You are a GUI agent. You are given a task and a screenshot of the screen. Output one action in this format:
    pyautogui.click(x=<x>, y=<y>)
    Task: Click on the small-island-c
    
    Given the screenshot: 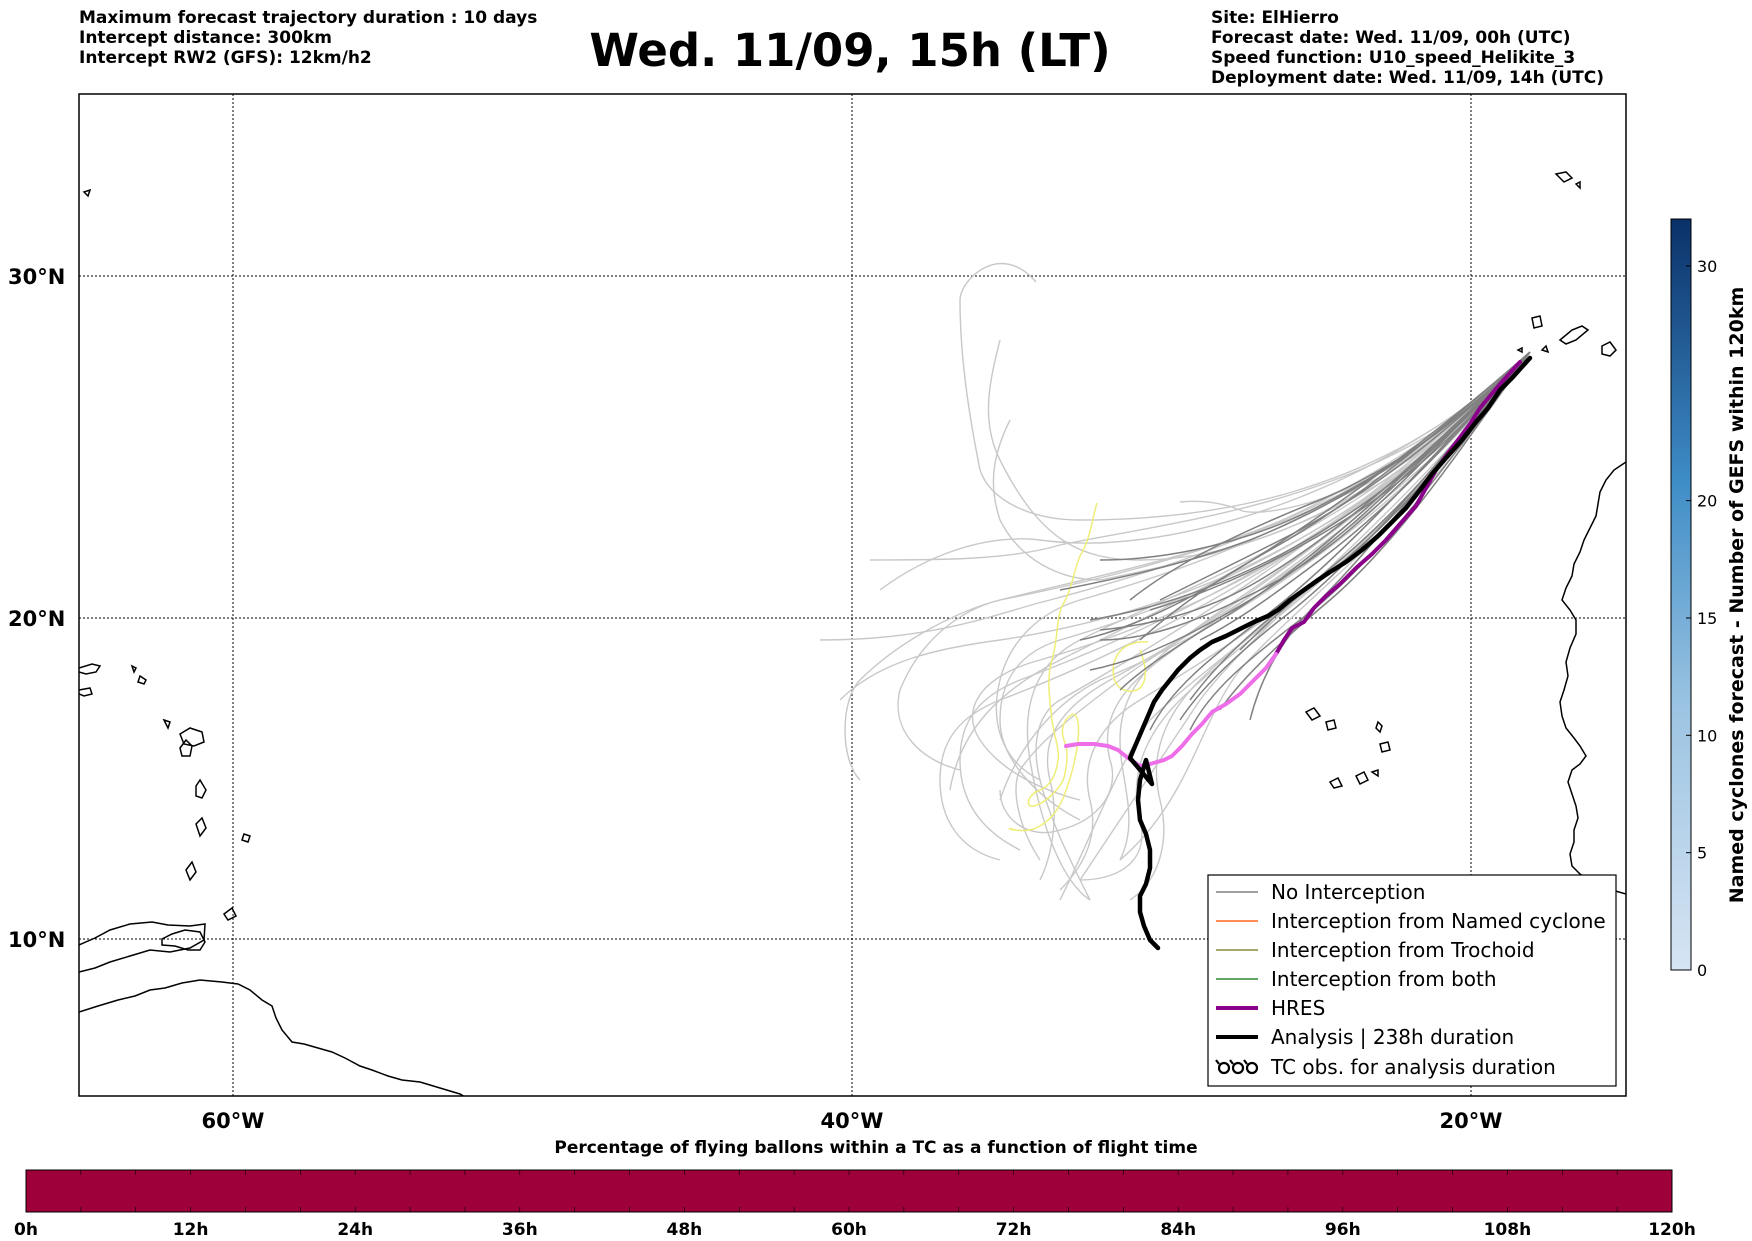 What is the action you would take?
    pyautogui.click(x=166, y=724)
    